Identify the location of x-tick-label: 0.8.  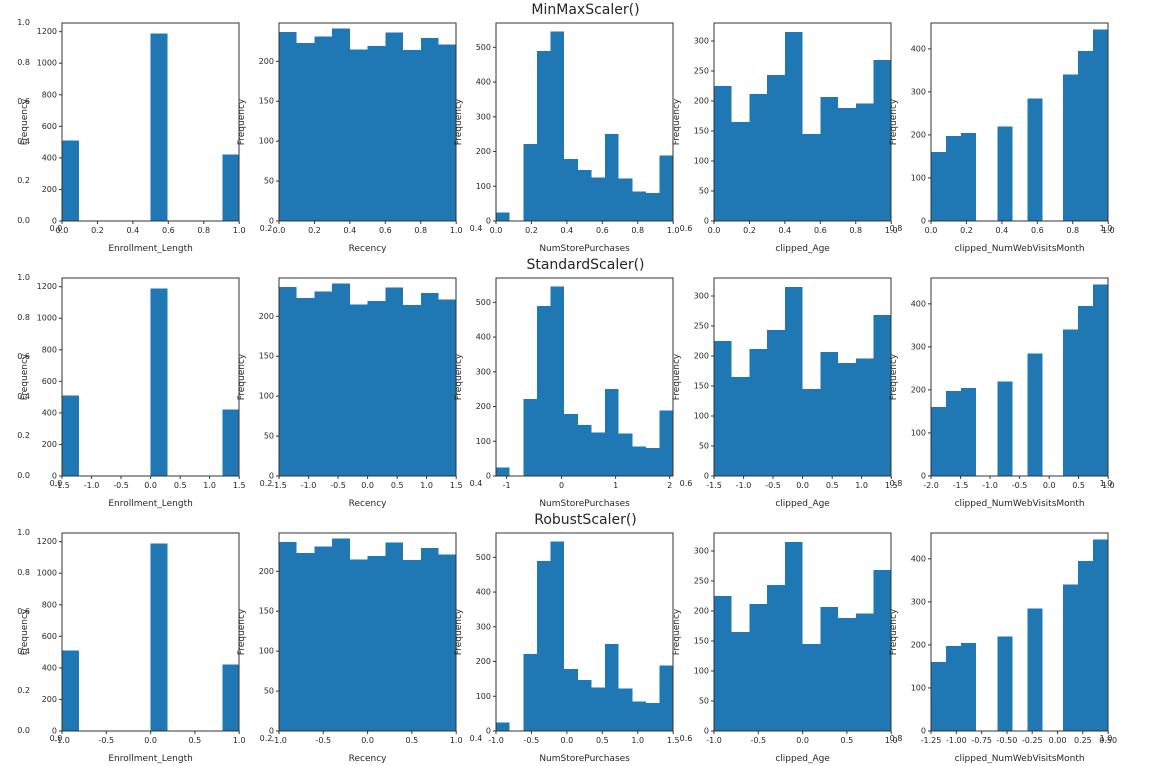
(638, 230).